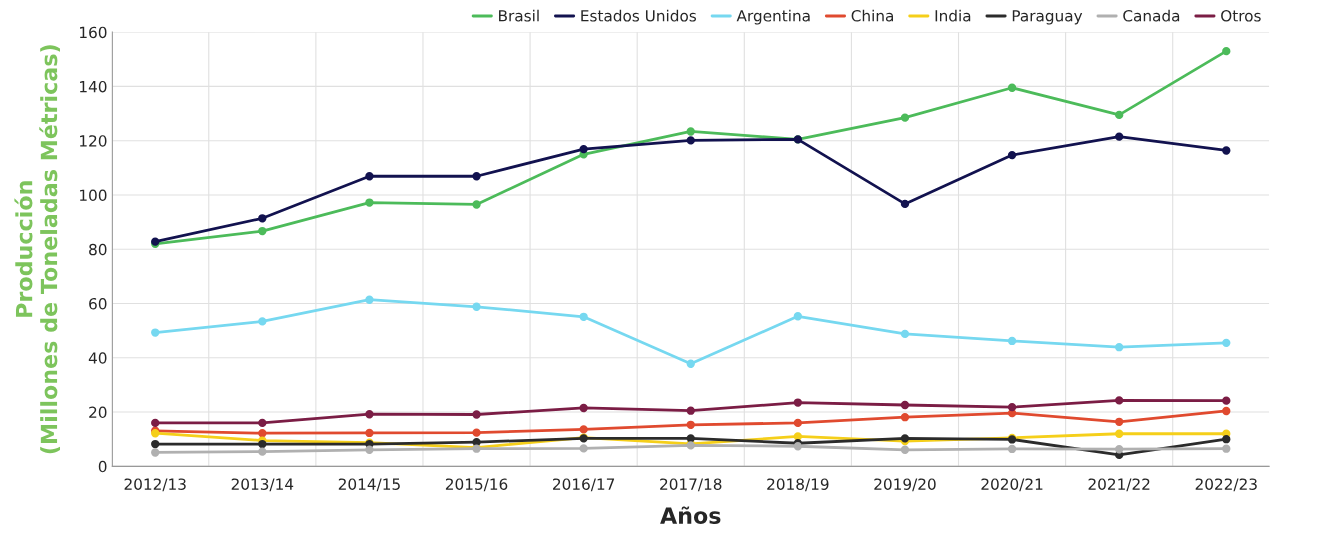 This screenshot has width=1322, height=536. I want to click on x-axis-title: Años, so click(690, 515).